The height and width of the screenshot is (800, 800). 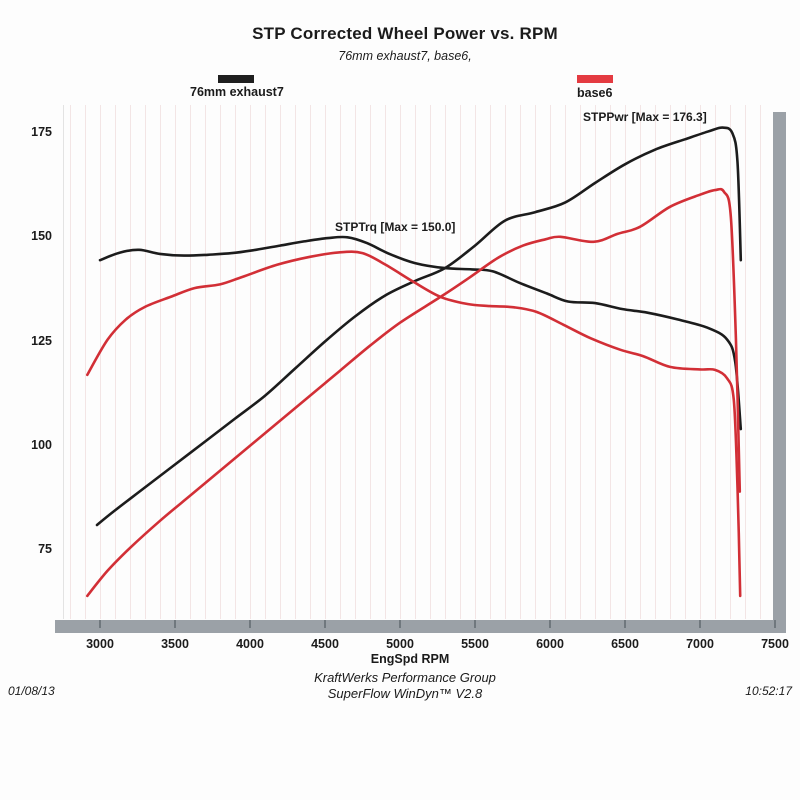 I want to click on x-tick-label: 7500, so click(x=775, y=644).